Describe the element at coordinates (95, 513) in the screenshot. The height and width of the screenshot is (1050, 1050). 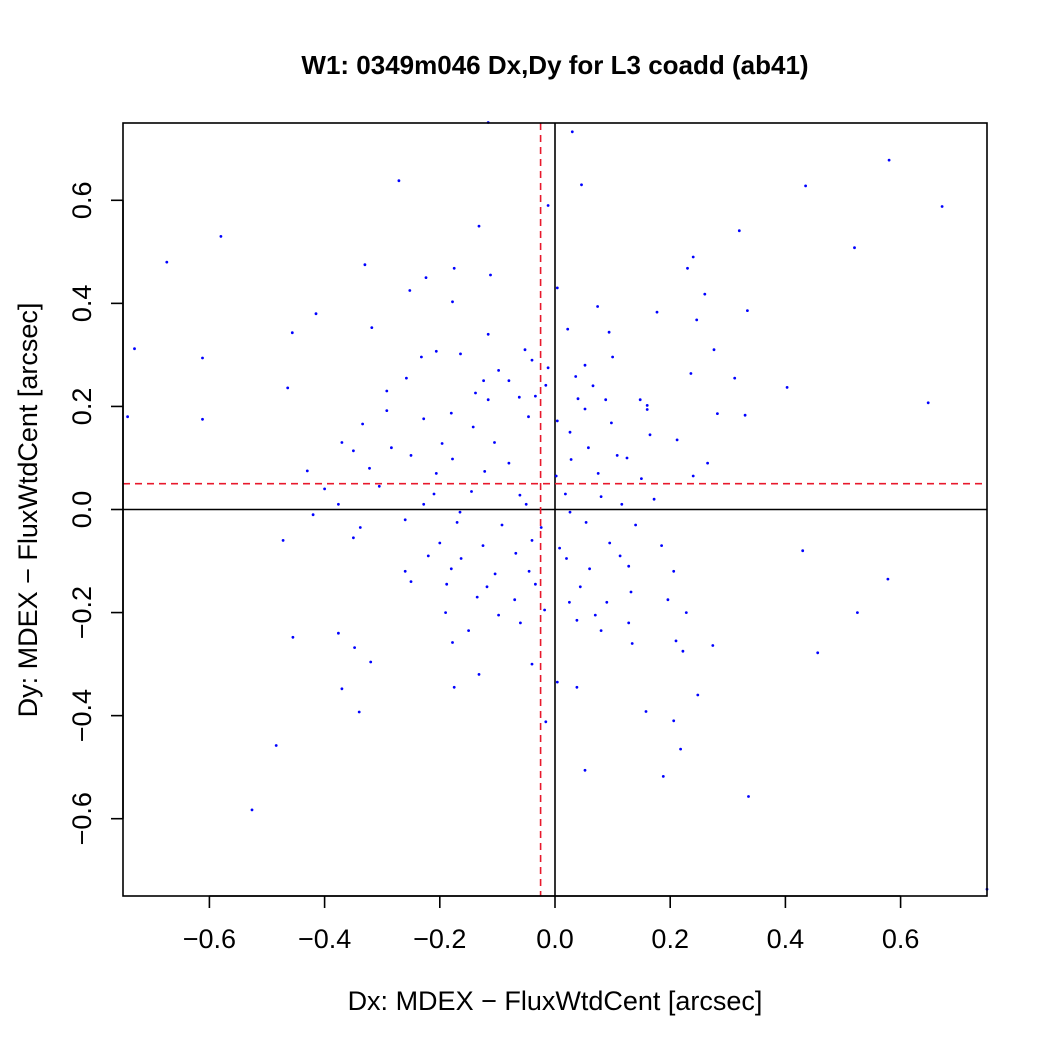
I see `y-axis: −0.6 −0.4 −0.2 0.0 0.2 0.4 0.6` at that location.